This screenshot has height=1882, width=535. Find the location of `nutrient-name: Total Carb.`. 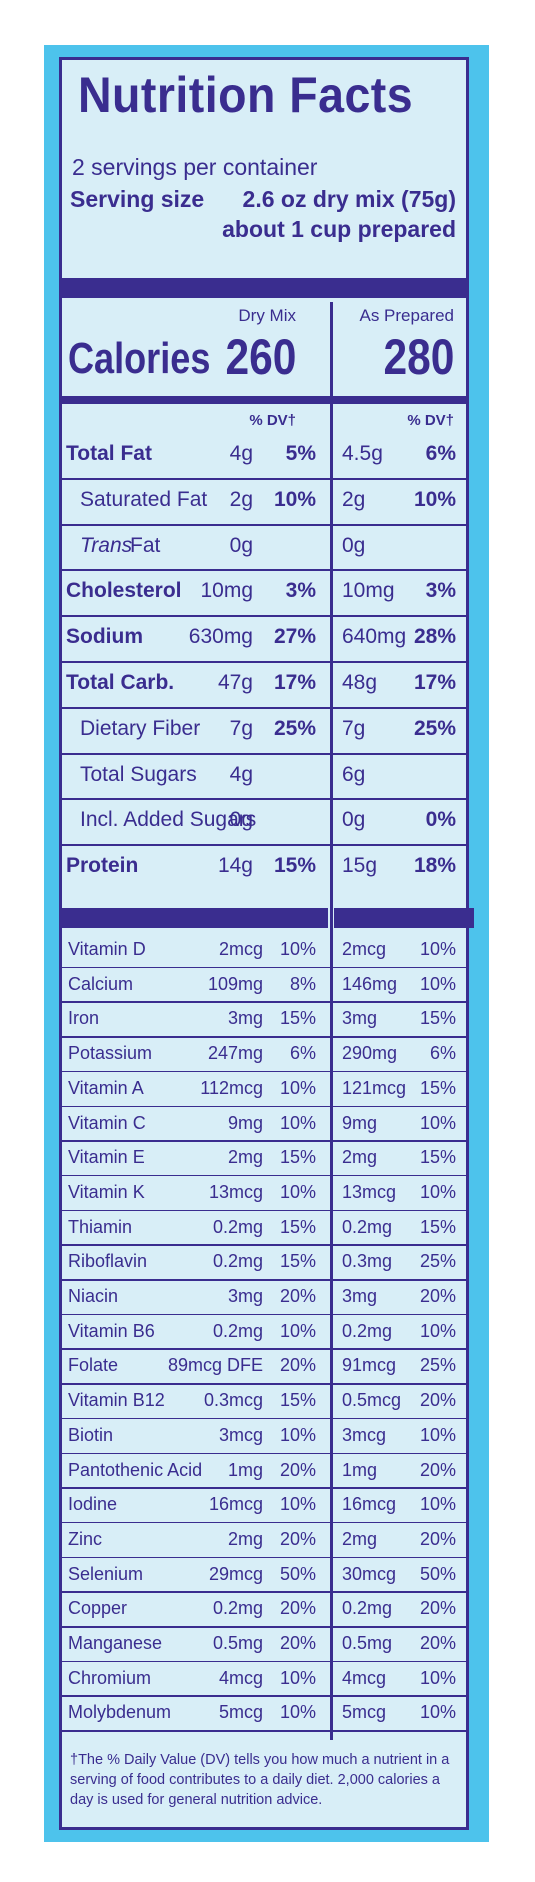

nutrient-name: Total Carb. is located at coordinates (120, 682).